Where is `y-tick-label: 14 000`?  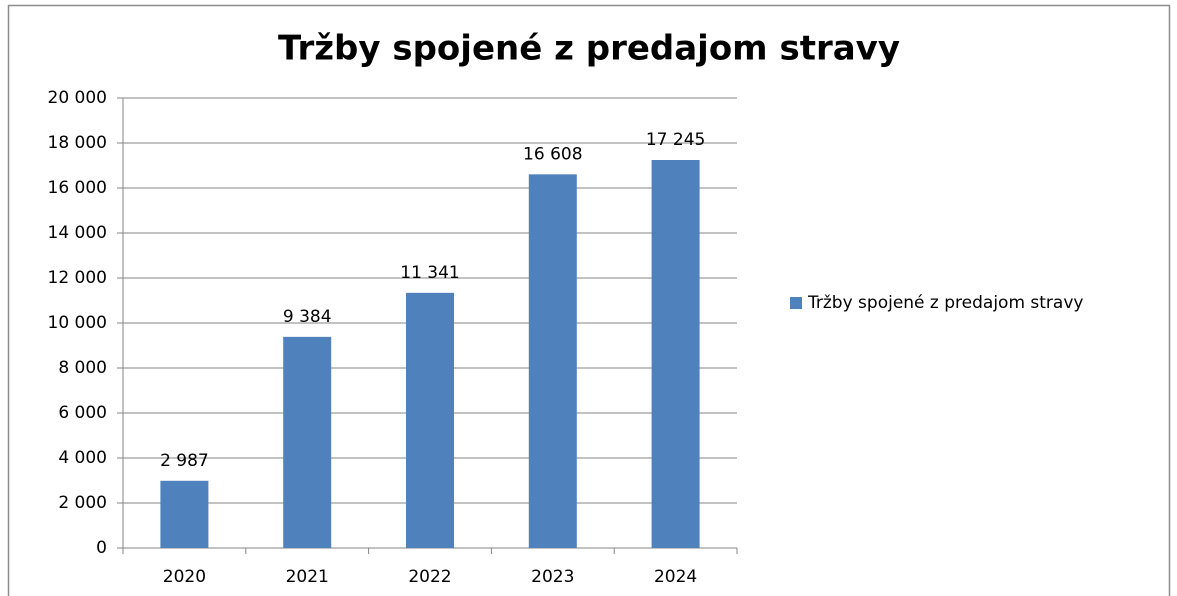 y-tick-label: 14 000 is located at coordinates (77, 233).